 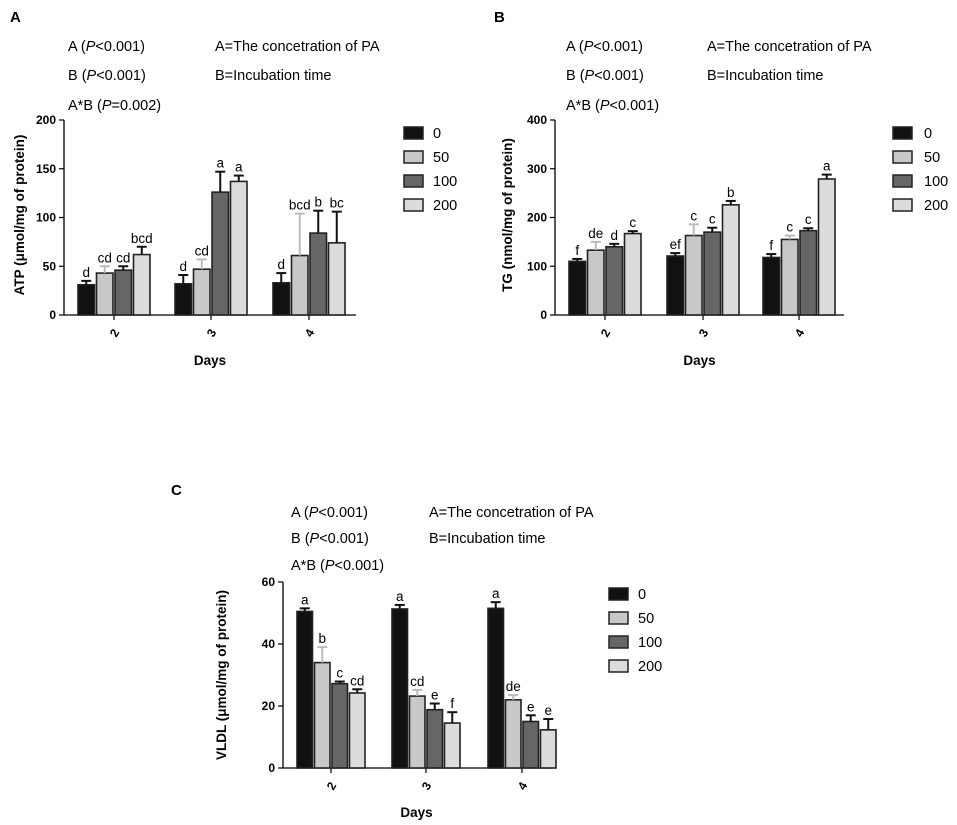 I want to click on panel-a-sig-label: bc, so click(x=337, y=203).